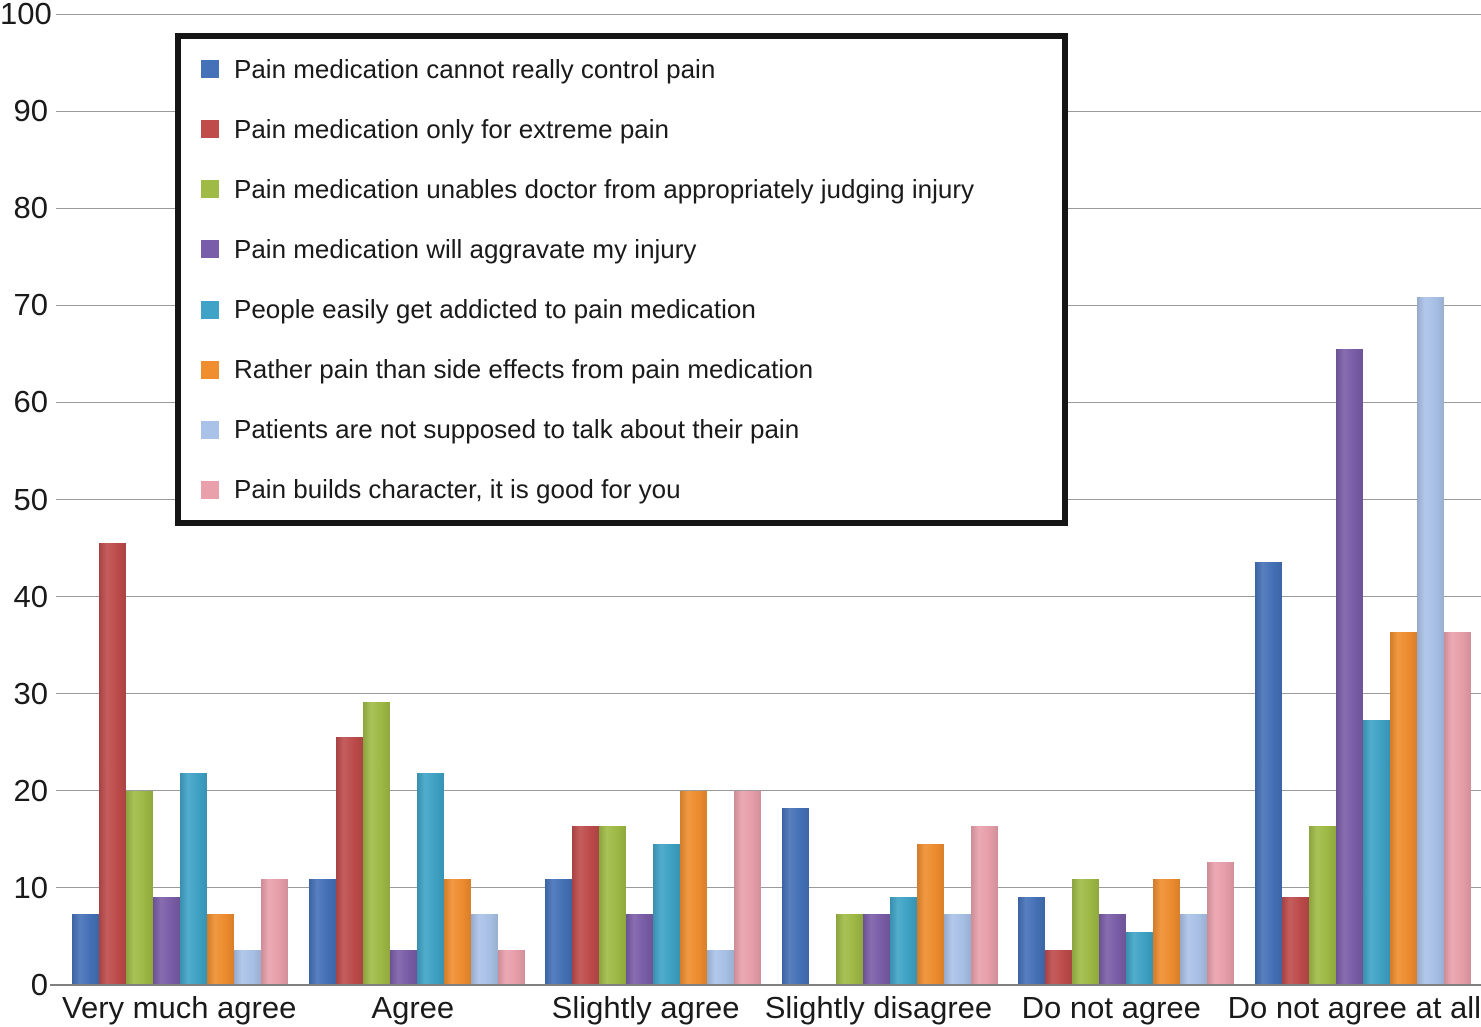 The width and height of the screenshot is (1481, 1027). What do you see at coordinates (452, 128) in the screenshot?
I see `legend-label: Pain medication only for extreme pain` at bounding box center [452, 128].